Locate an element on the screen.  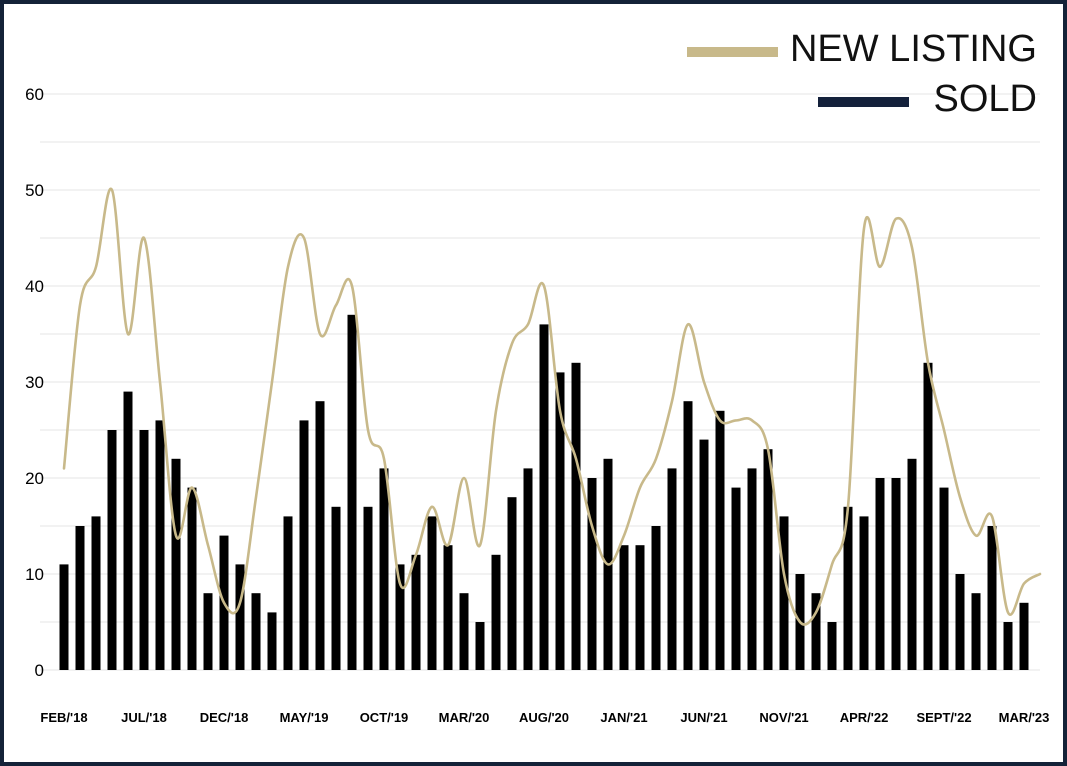
x-tick-label: FEB/'18 is located at coordinates (63, 717).